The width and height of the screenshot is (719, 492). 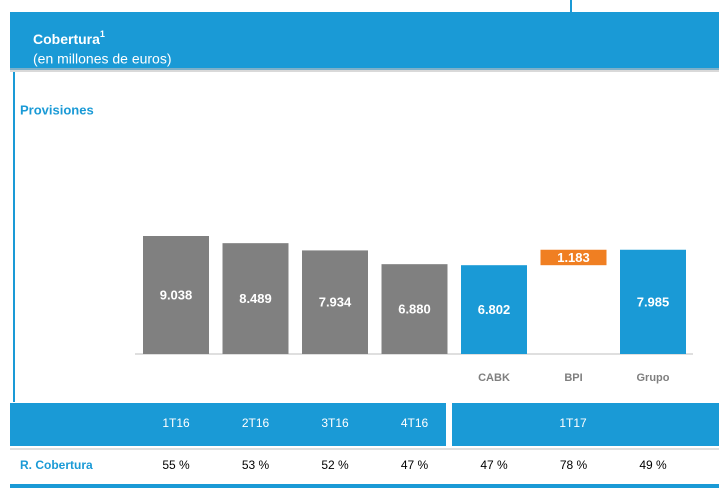 What do you see at coordinates (364, 41) in the screenshot?
I see `header-band` at bounding box center [364, 41].